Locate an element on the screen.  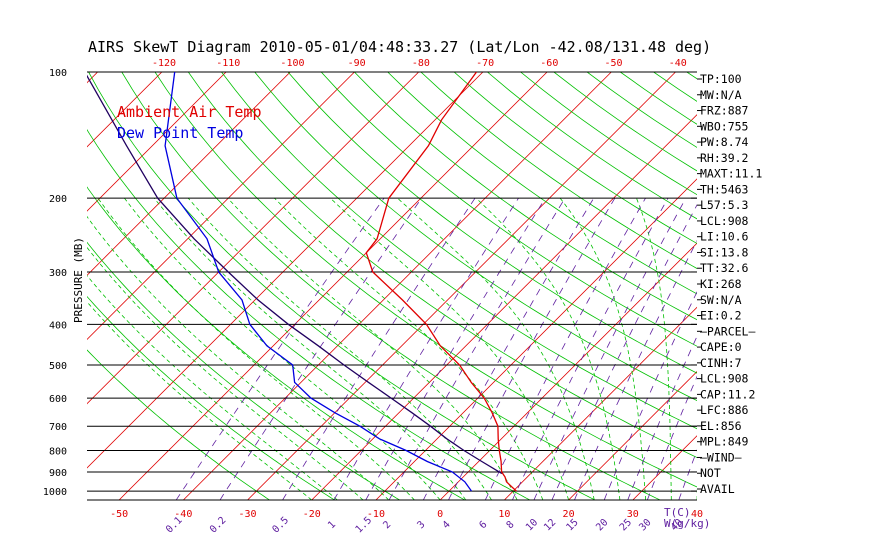
index-label: MPL:849 is located at coordinates (724, 442).